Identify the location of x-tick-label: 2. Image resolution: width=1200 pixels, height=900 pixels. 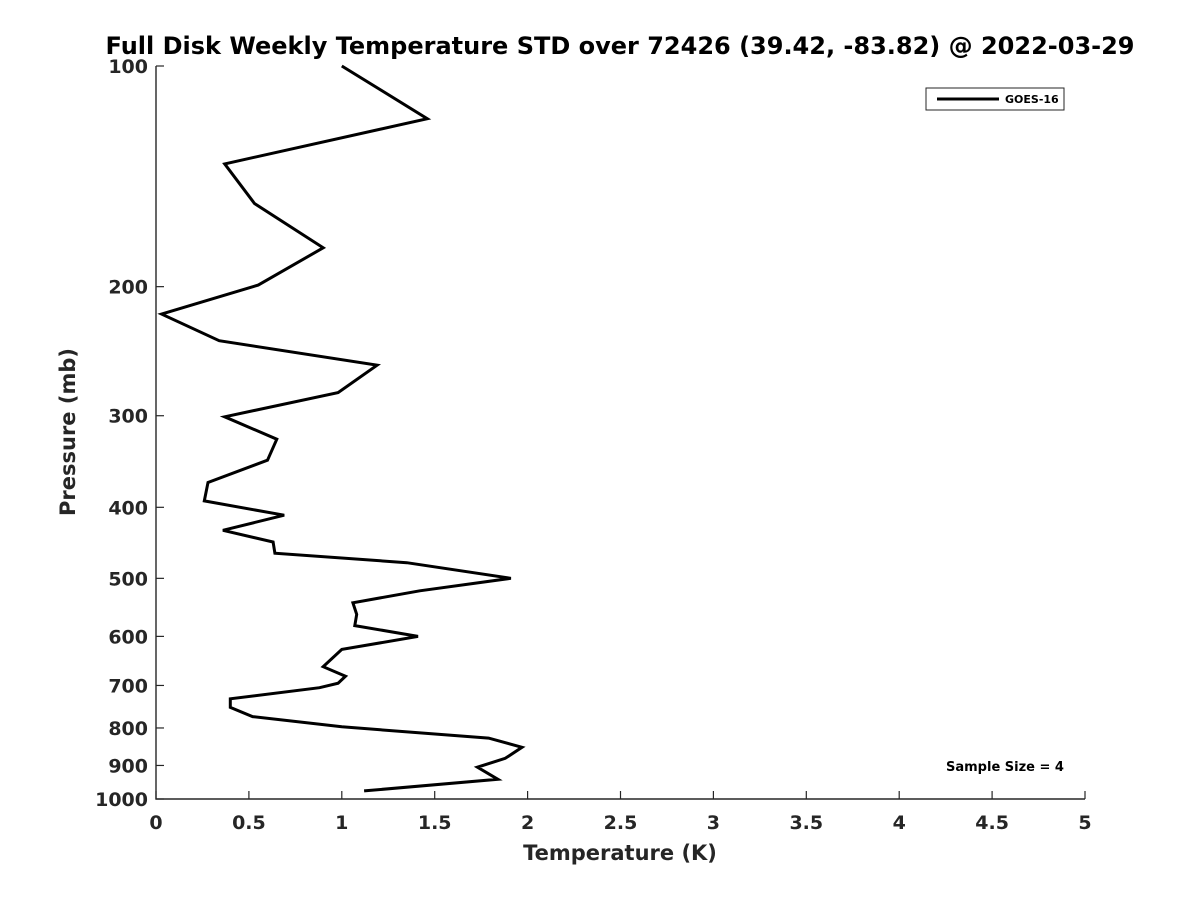
(527, 823).